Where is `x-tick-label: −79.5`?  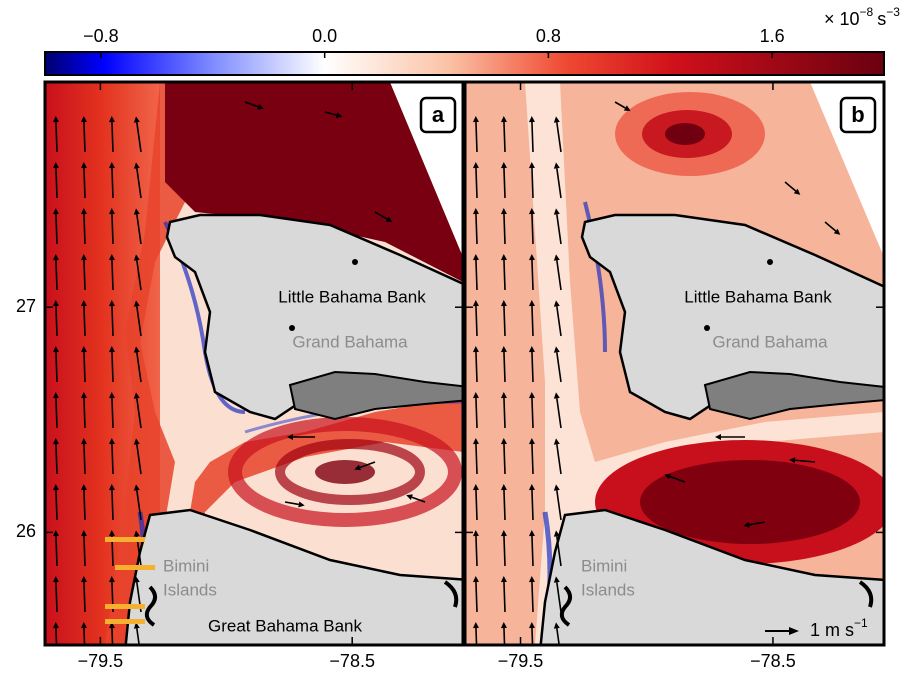
x-tick-label: −79.5 is located at coordinates (521, 661).